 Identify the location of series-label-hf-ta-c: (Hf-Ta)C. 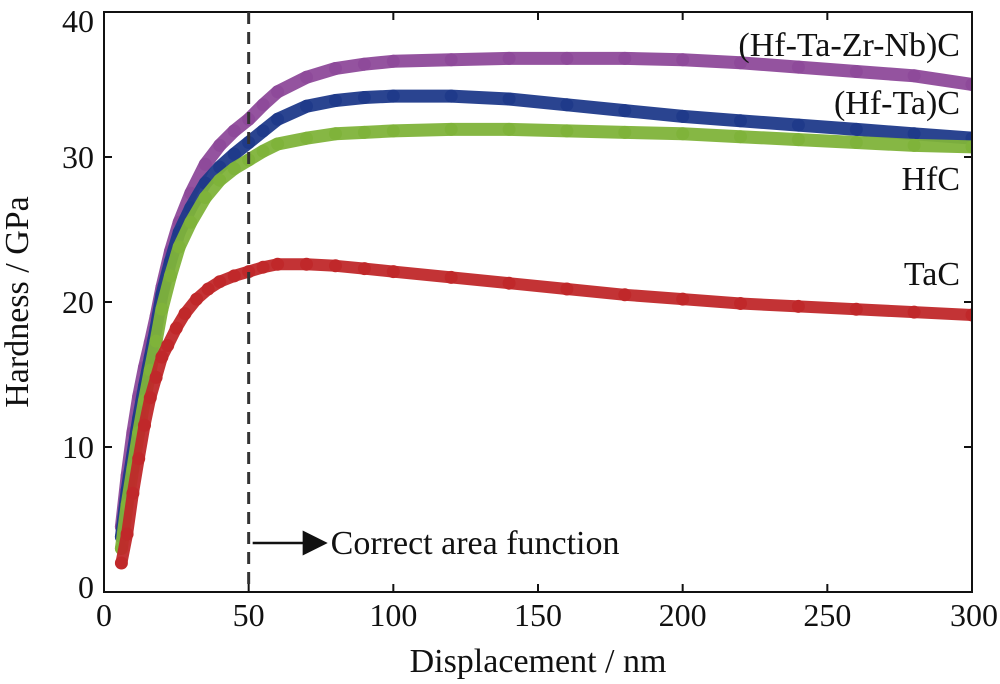
(897, 103).